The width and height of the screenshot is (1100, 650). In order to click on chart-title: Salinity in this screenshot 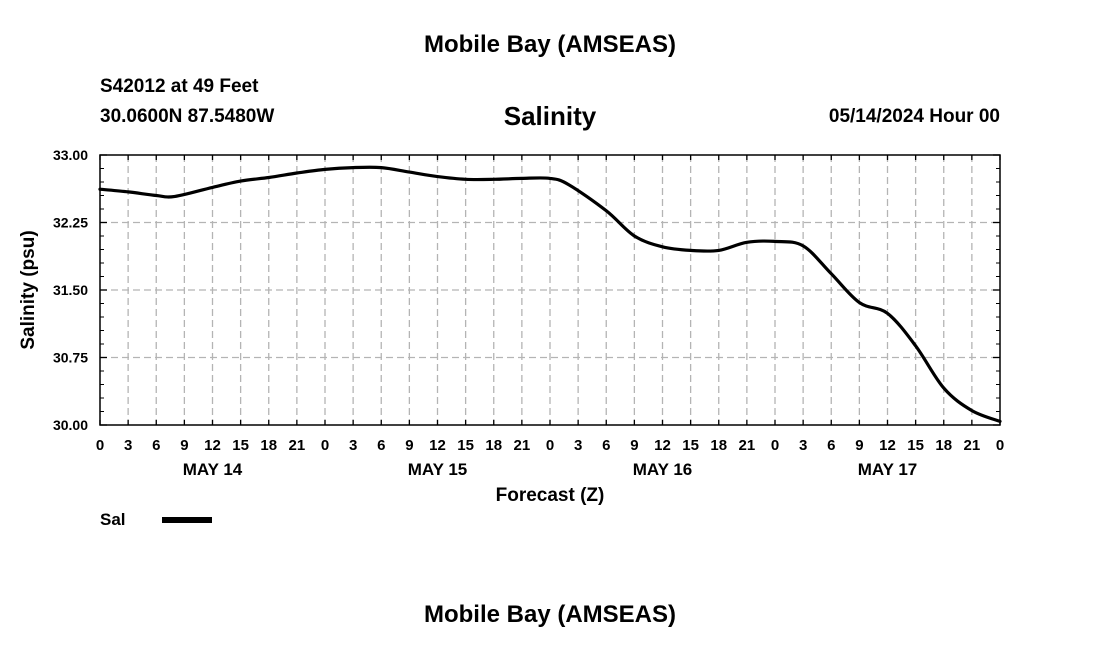, I will do `click(550, 116)`.